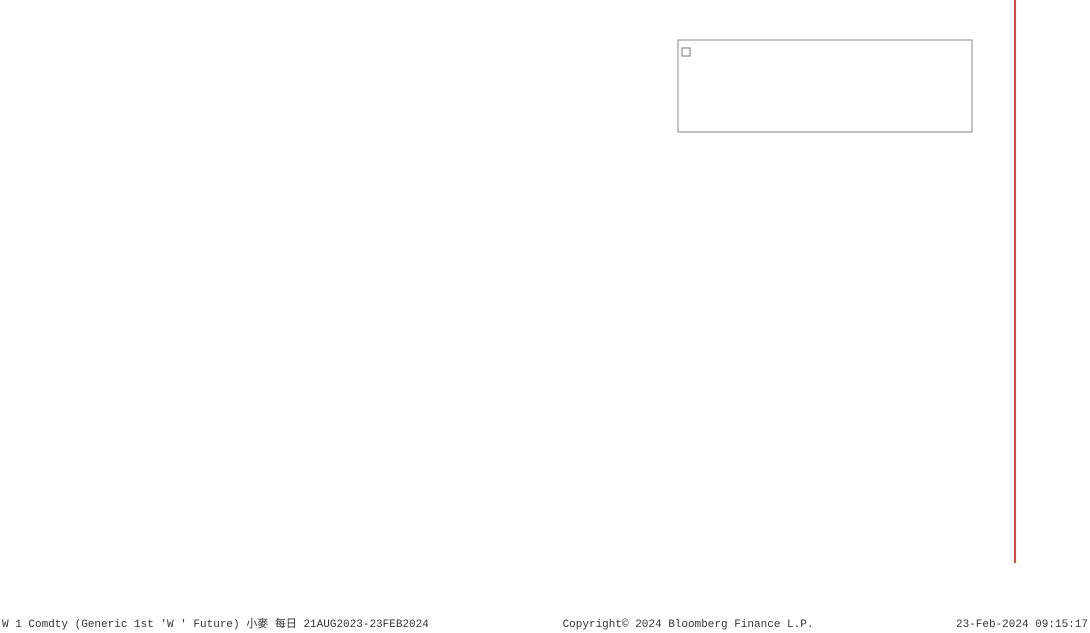  I want to click on legend-icon, so click(686, 52).